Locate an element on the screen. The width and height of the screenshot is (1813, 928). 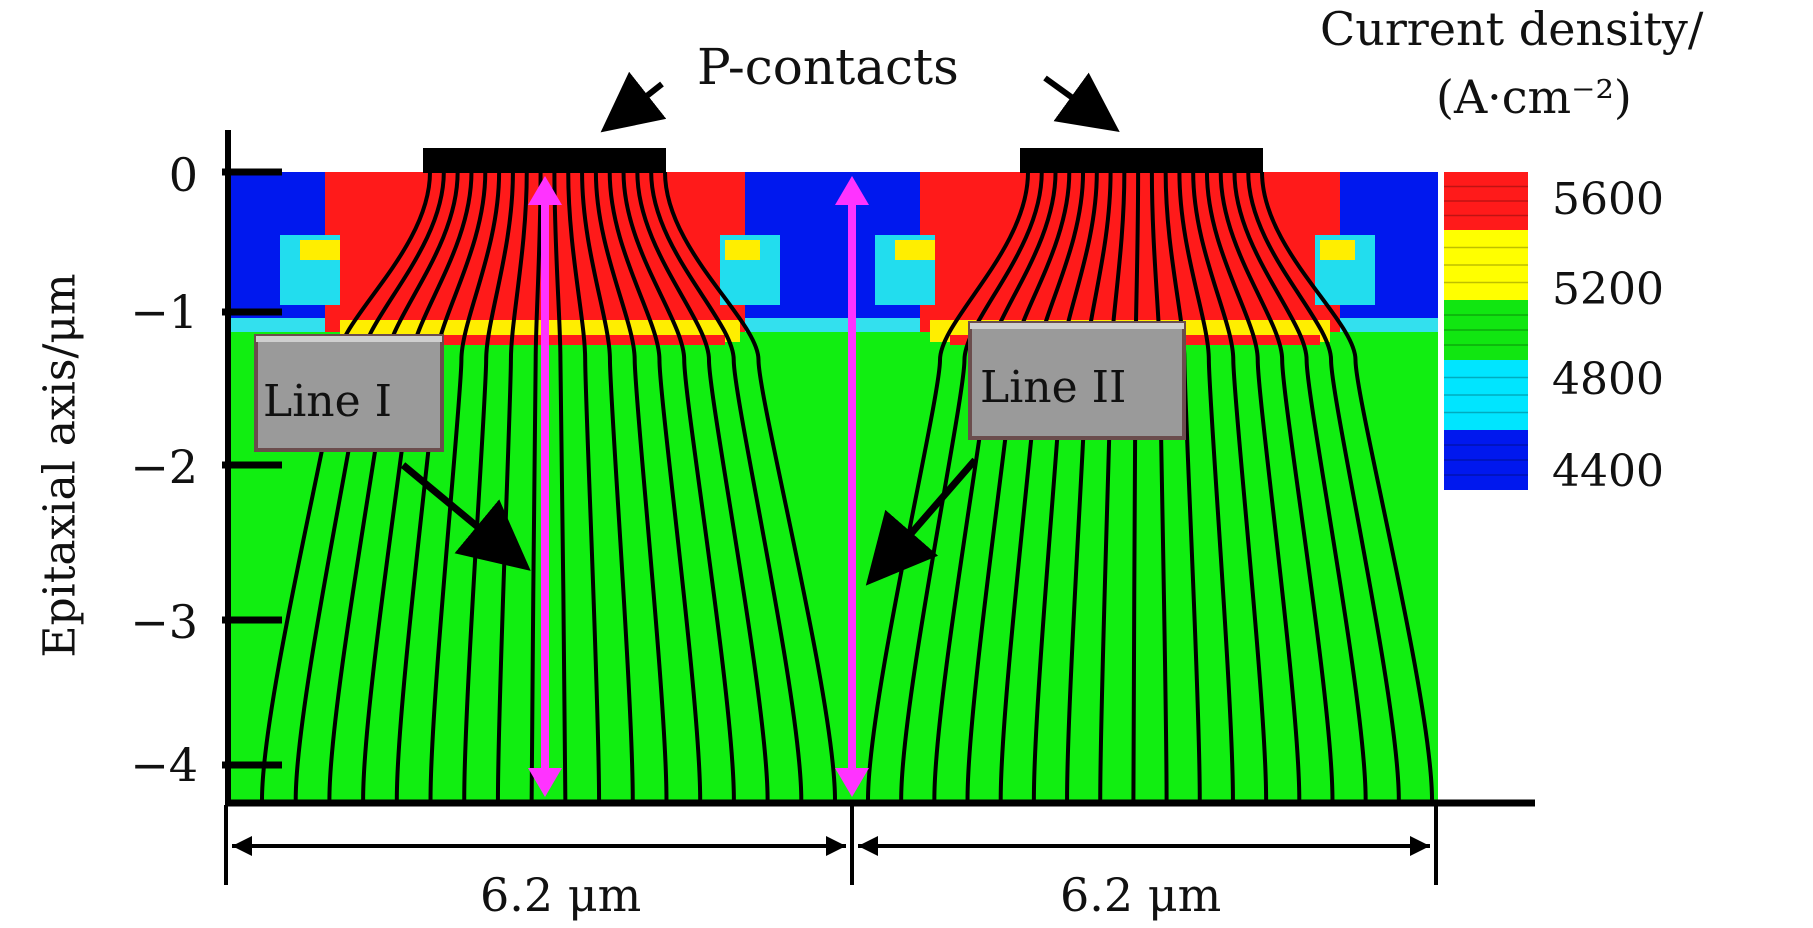
colorbar-tick-4400: 4400 is located at coordinates (1608, 471).